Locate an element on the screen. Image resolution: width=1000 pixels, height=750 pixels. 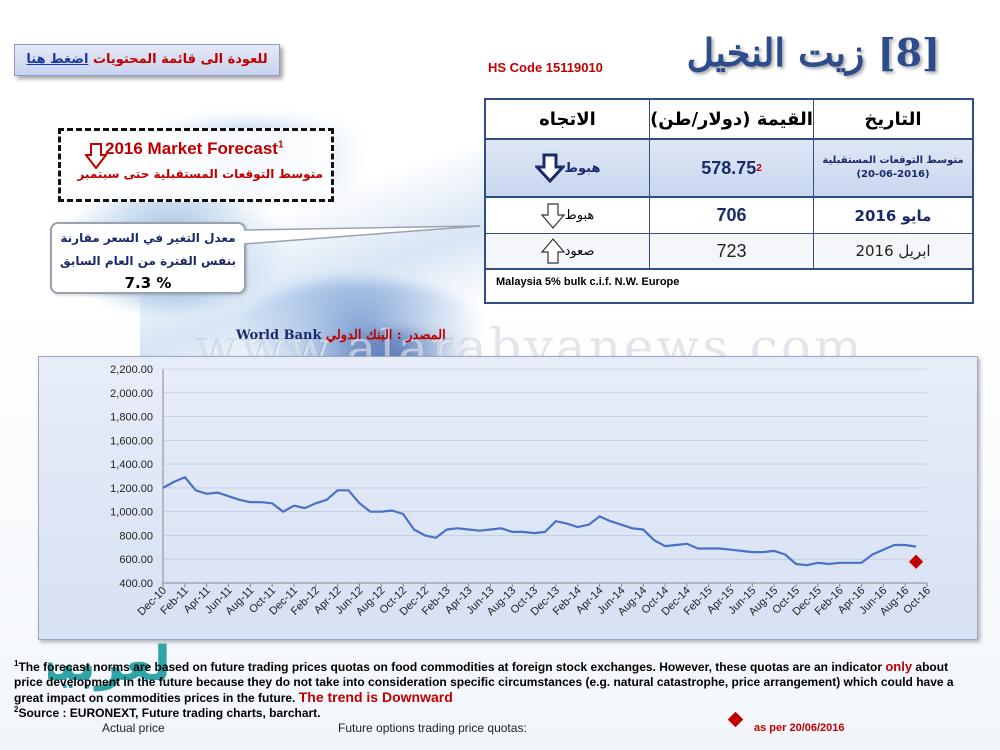
y-tick-label: 1,400.00 is located at coordinates (131, 465).